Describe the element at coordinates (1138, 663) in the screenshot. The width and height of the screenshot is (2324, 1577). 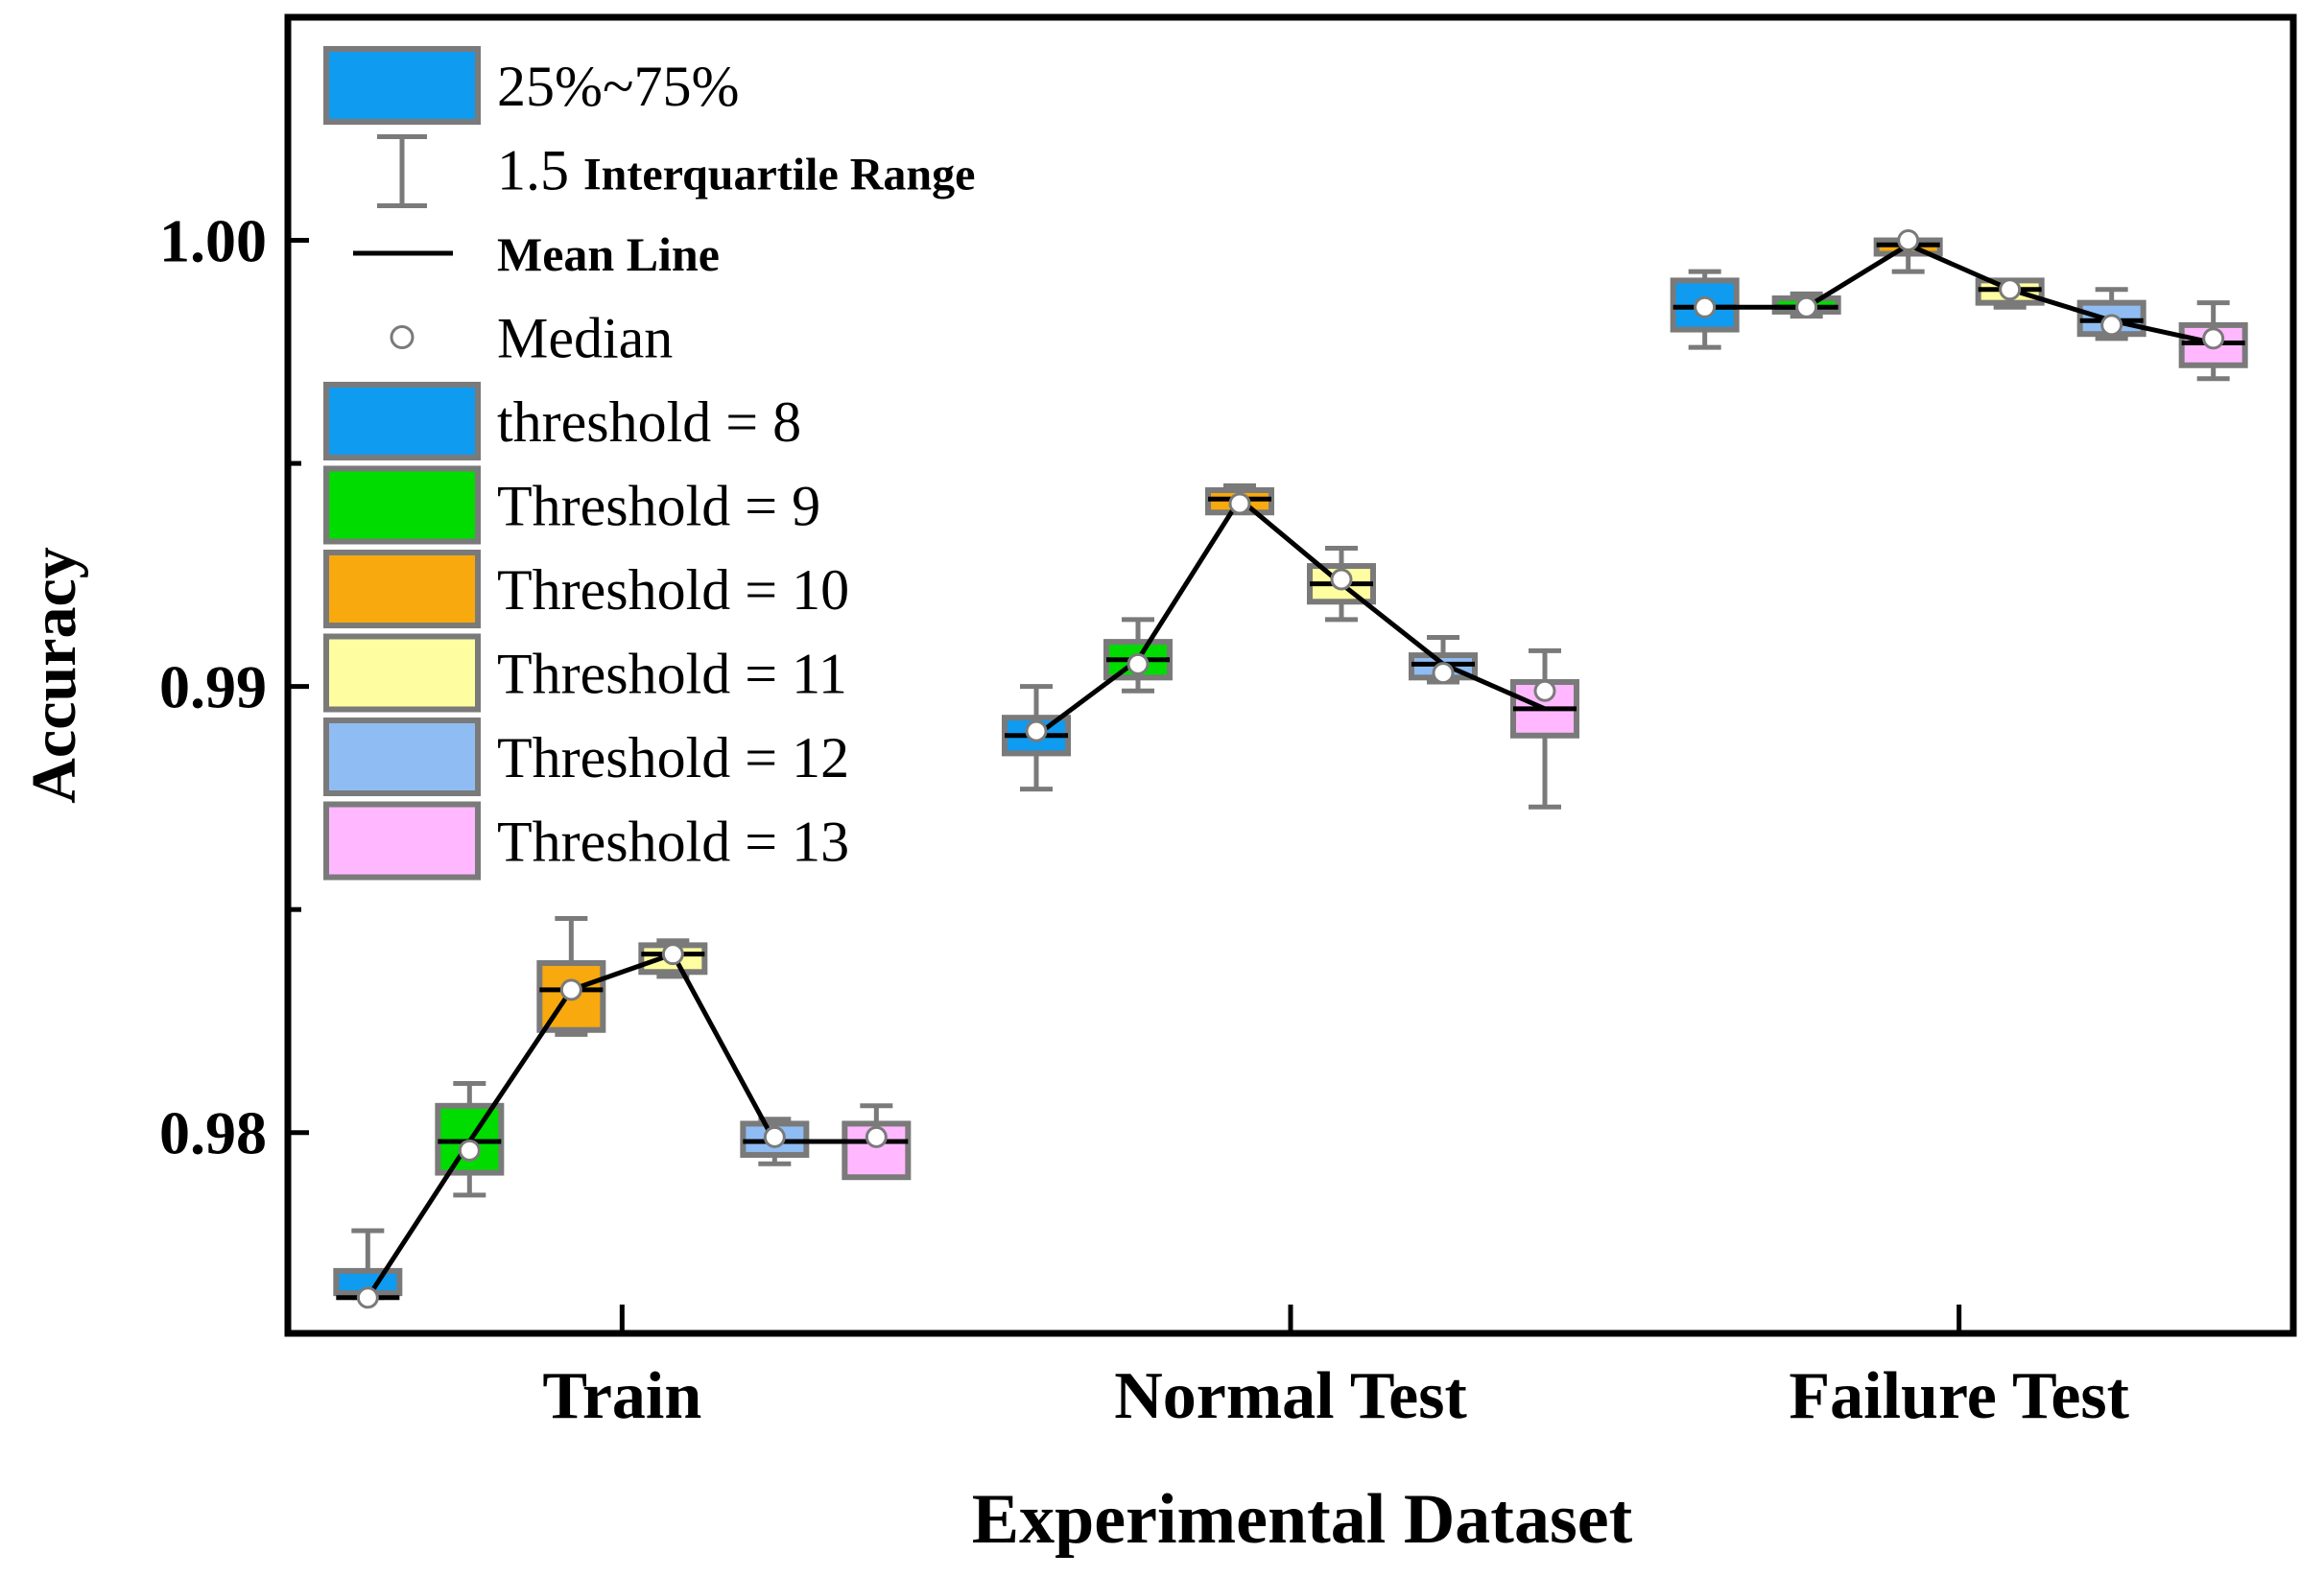
I see `box-s1-c1-median` at that location.